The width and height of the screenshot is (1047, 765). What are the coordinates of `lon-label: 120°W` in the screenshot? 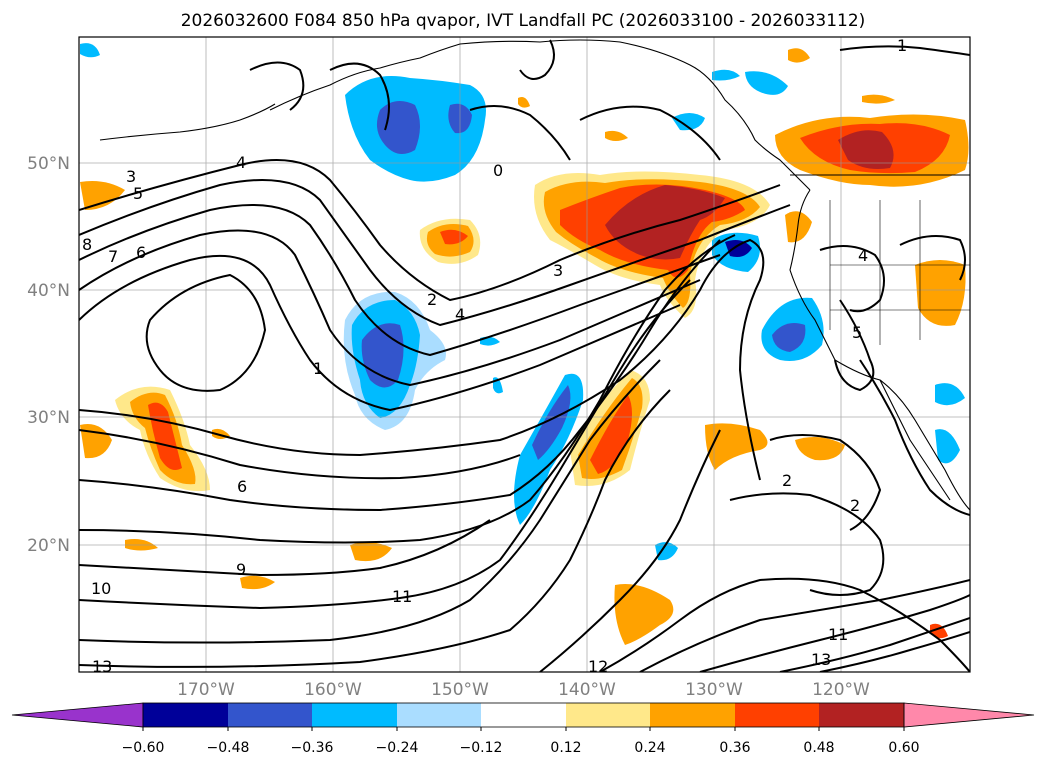 It's located at (841, 690).